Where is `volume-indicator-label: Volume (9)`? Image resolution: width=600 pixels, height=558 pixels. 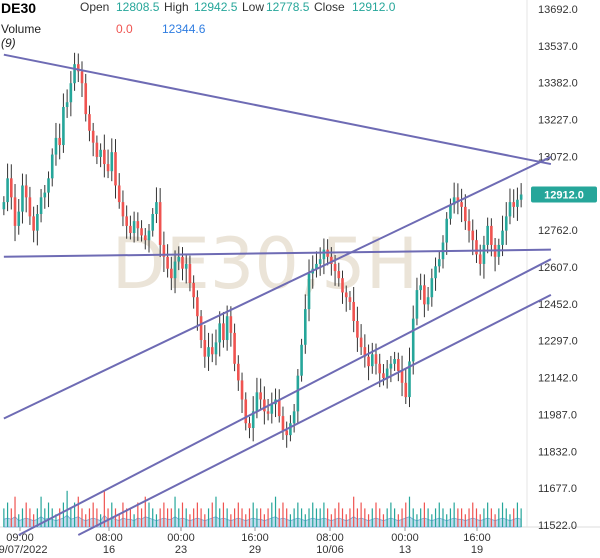
volume-indicator-label: Volume (9) is located at coordinates (21, 36).